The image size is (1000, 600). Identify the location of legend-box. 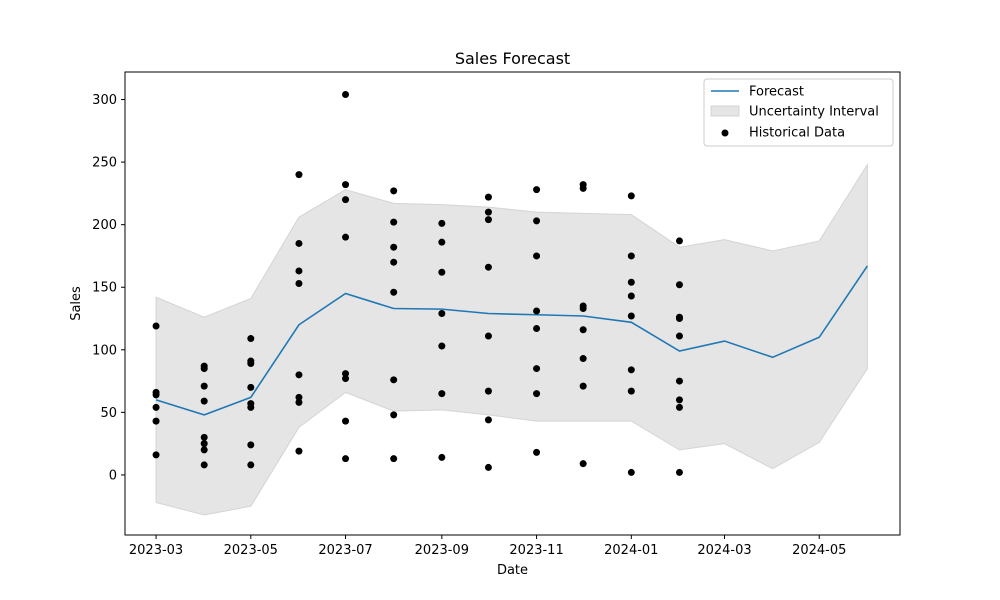
(798, 112).